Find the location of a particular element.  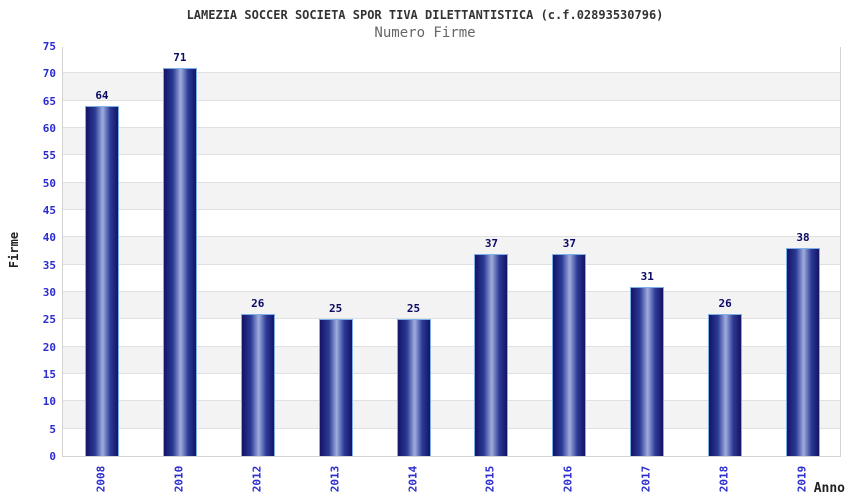

x-tick-label: 2010 is located at coordinates (179, 479).